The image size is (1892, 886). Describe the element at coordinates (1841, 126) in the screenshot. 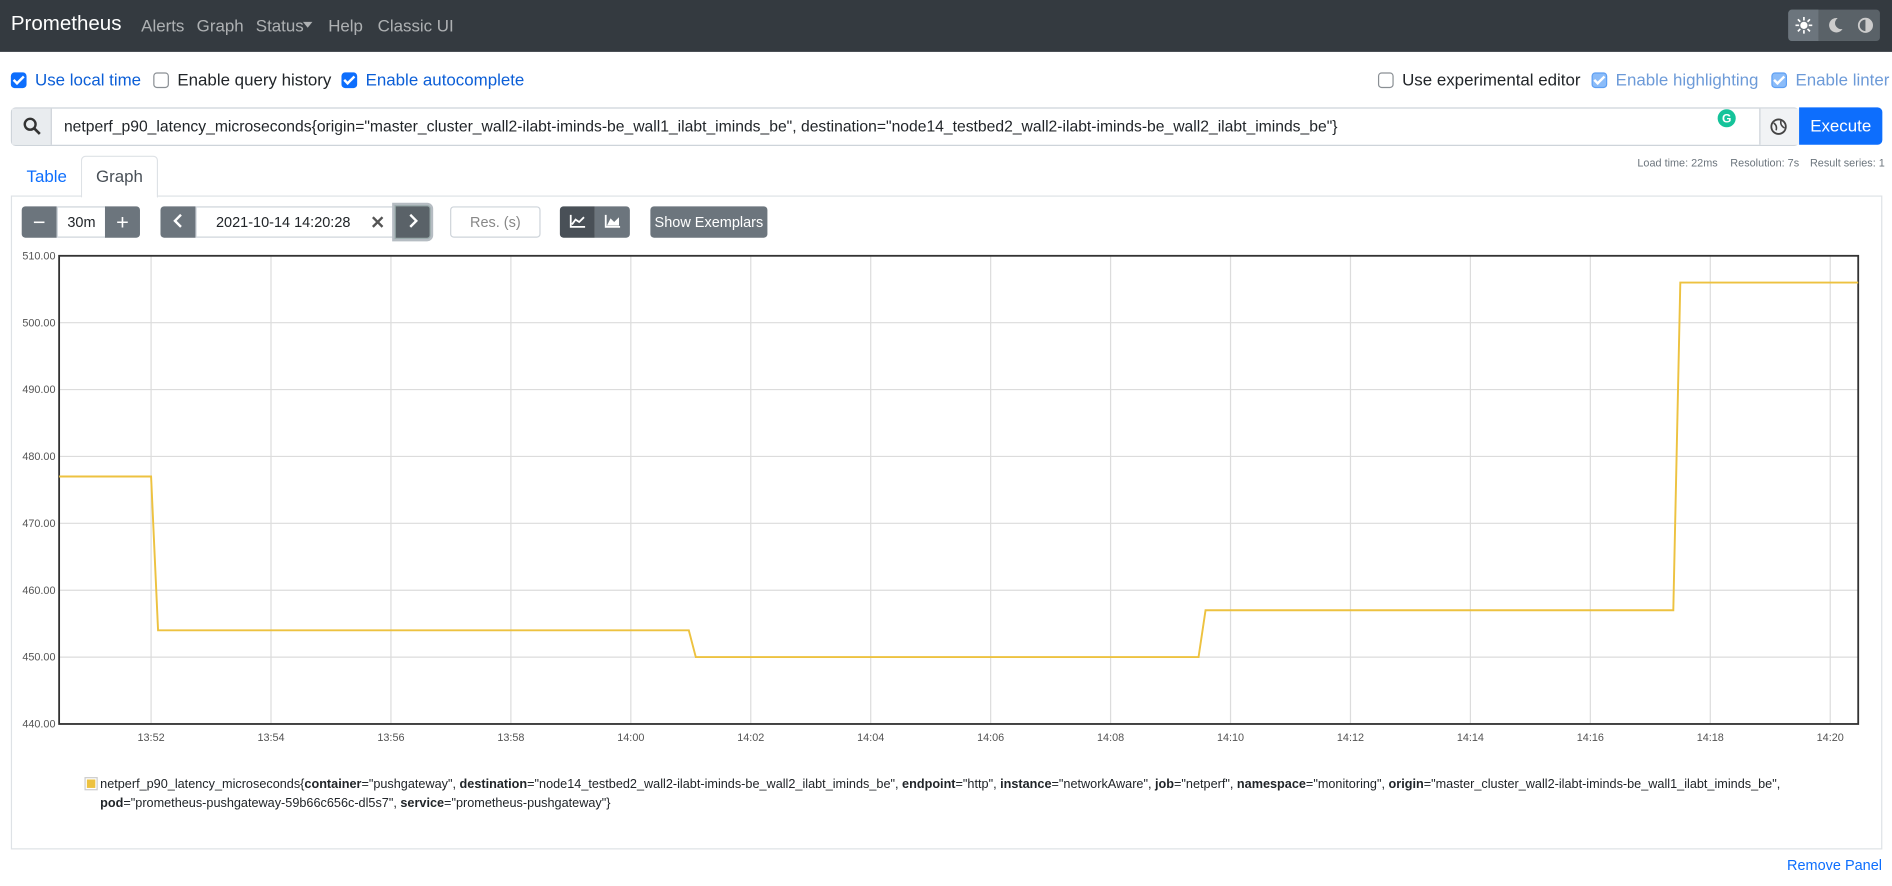

I see `execute-button: Execute` at that location.